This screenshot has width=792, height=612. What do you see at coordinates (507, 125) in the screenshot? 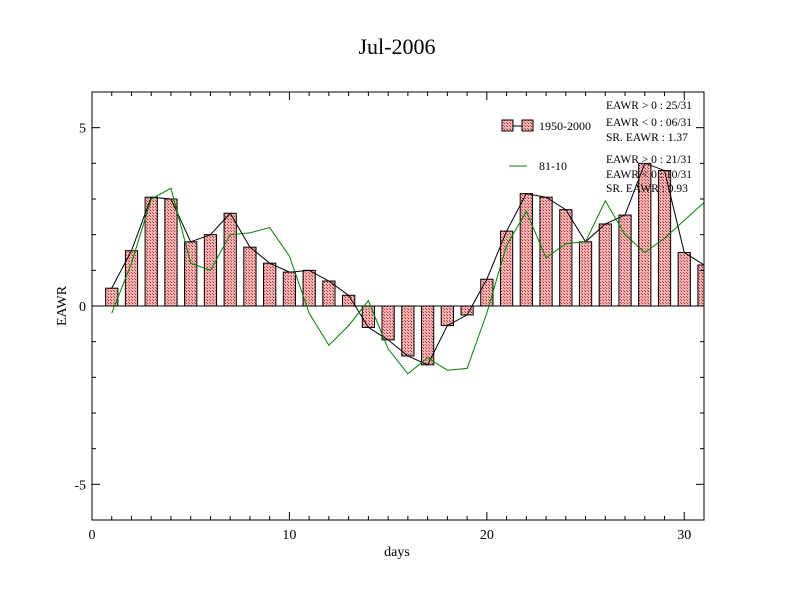
I see `legend-swatch-1950-2000` at bounding box center [507, 125].